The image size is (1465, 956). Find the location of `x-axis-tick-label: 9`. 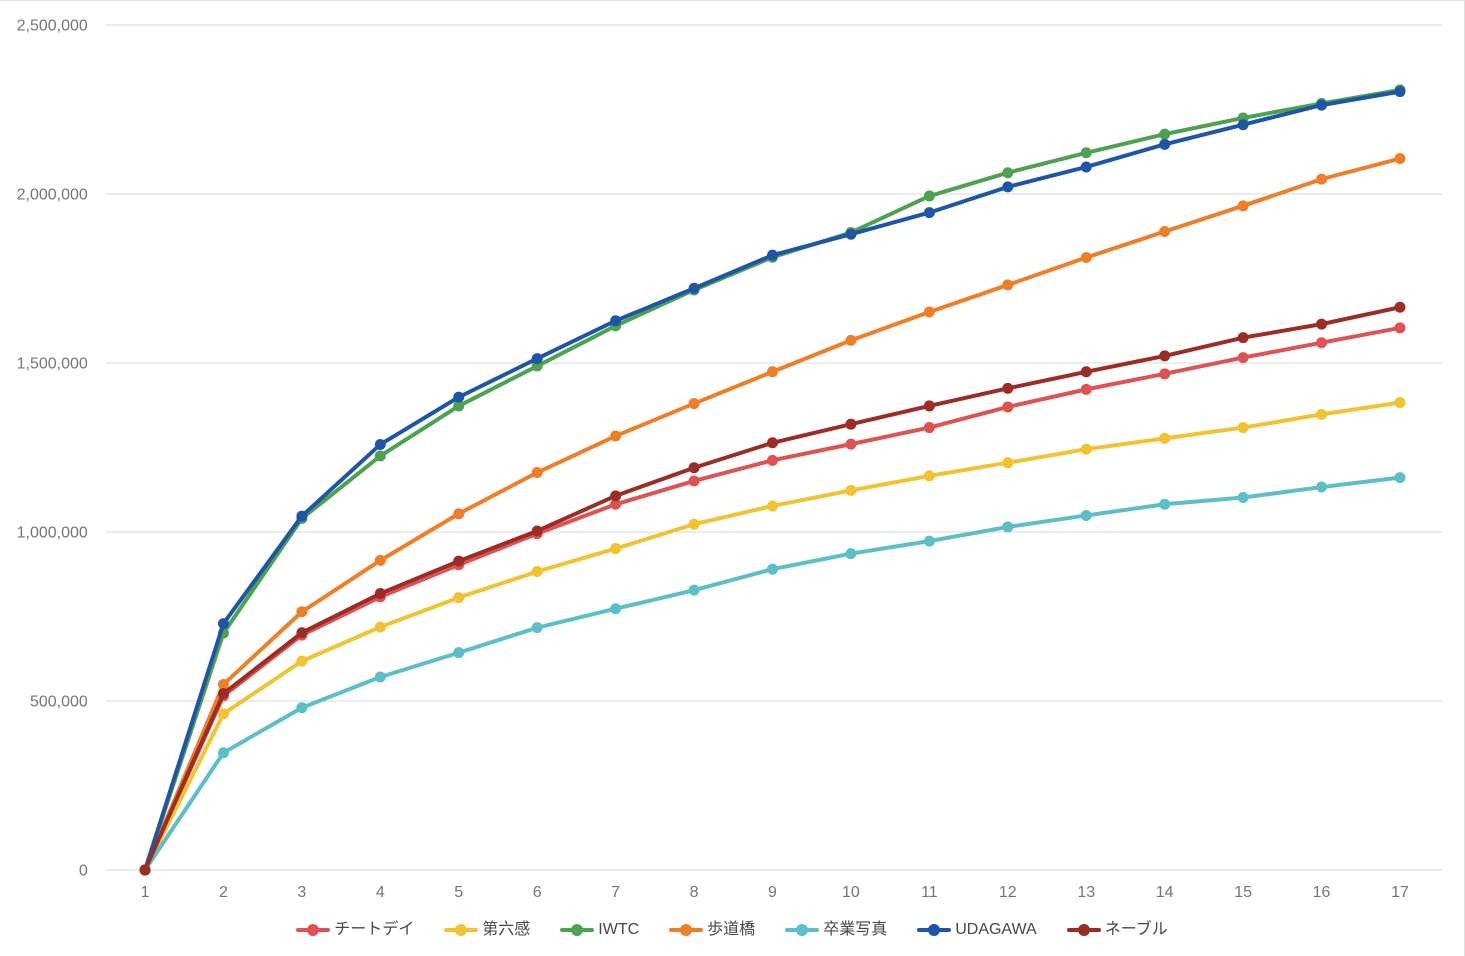

x-axis-tick-label: 9 is located at coordinates (772, 892).